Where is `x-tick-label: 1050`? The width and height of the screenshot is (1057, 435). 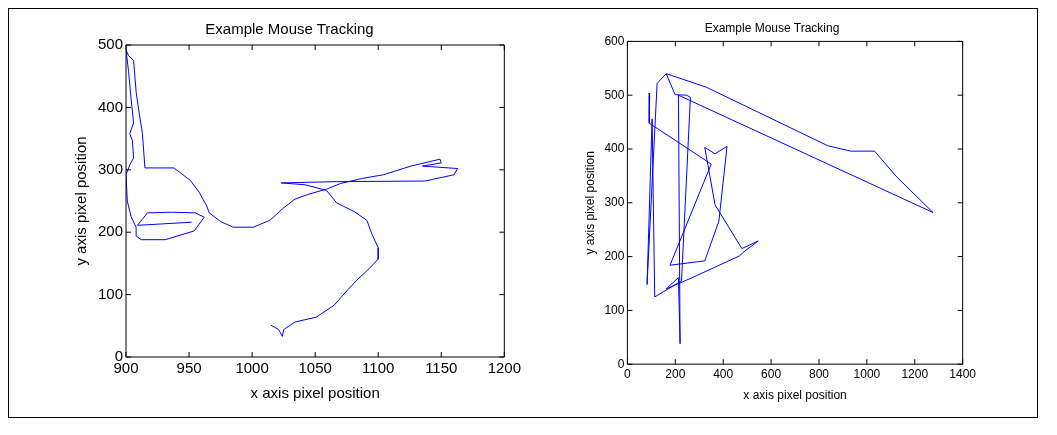
x-tick-label: 1050 is located at coordinates (315, 368).